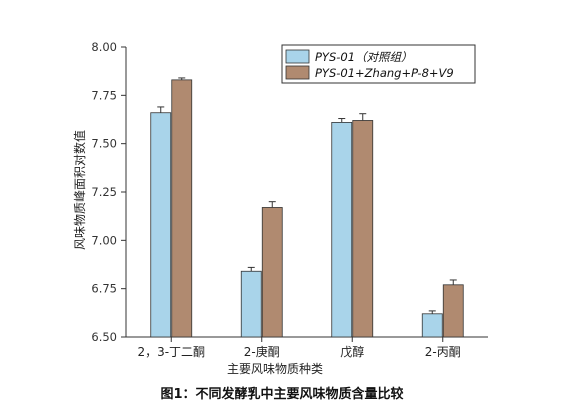 This screenshot has width=565, height=407. I want to click on x-axis-label: 主要风味物质种类, so click(275, 369).